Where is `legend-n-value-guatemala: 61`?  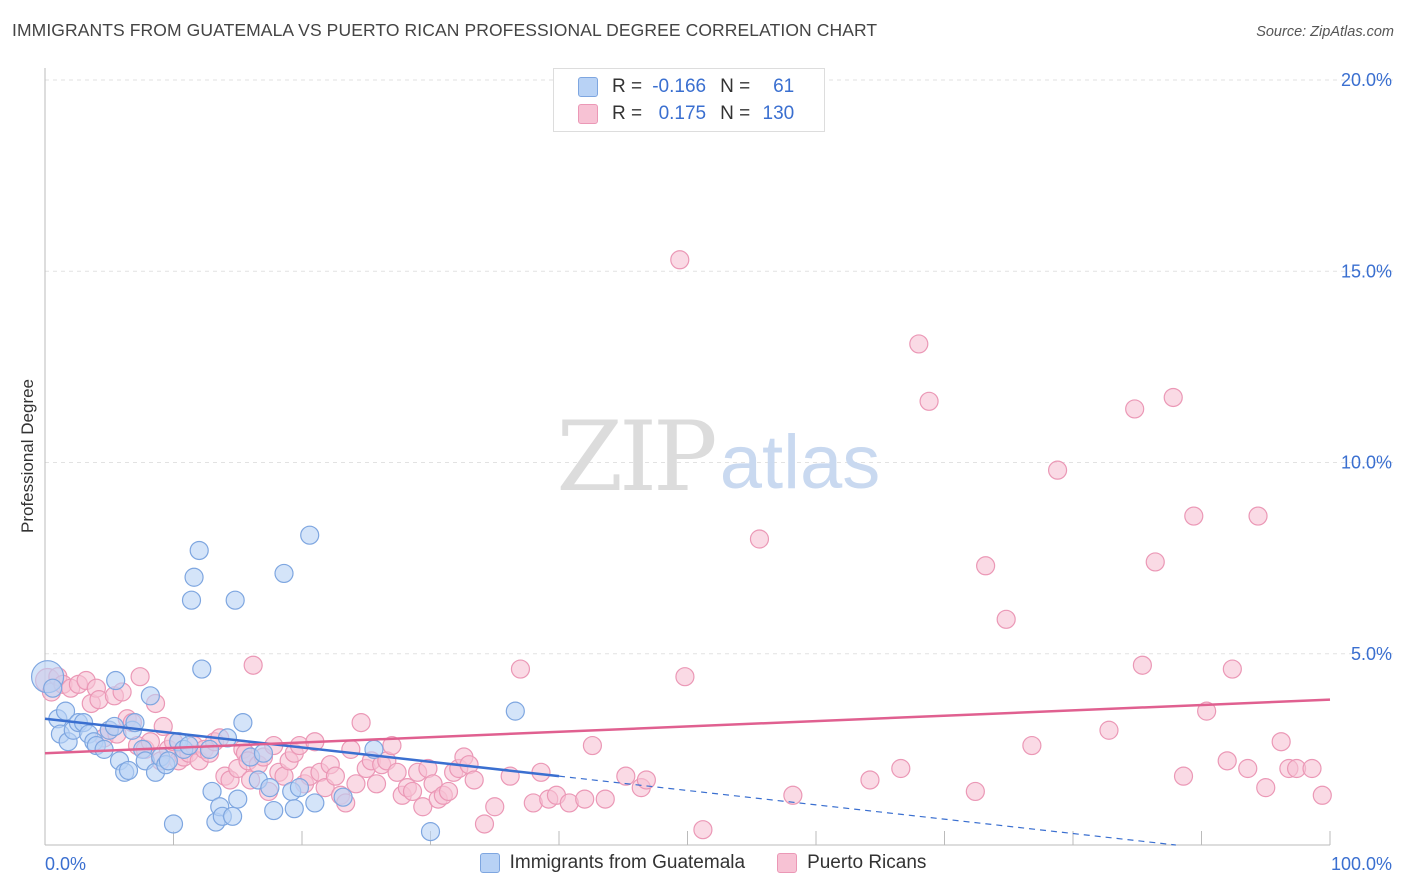
legend-n-value-guatemala: 61 is located at coordinates (784, 86).